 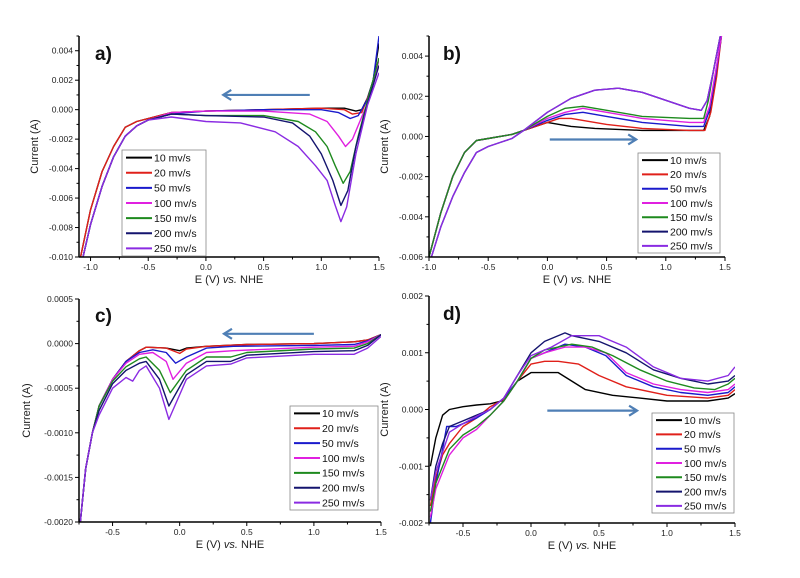 What do you see at coordinates (58, 388) in the screenshot?
I see `y-tick-label: -0.0005` at bounding box center [58, 388].